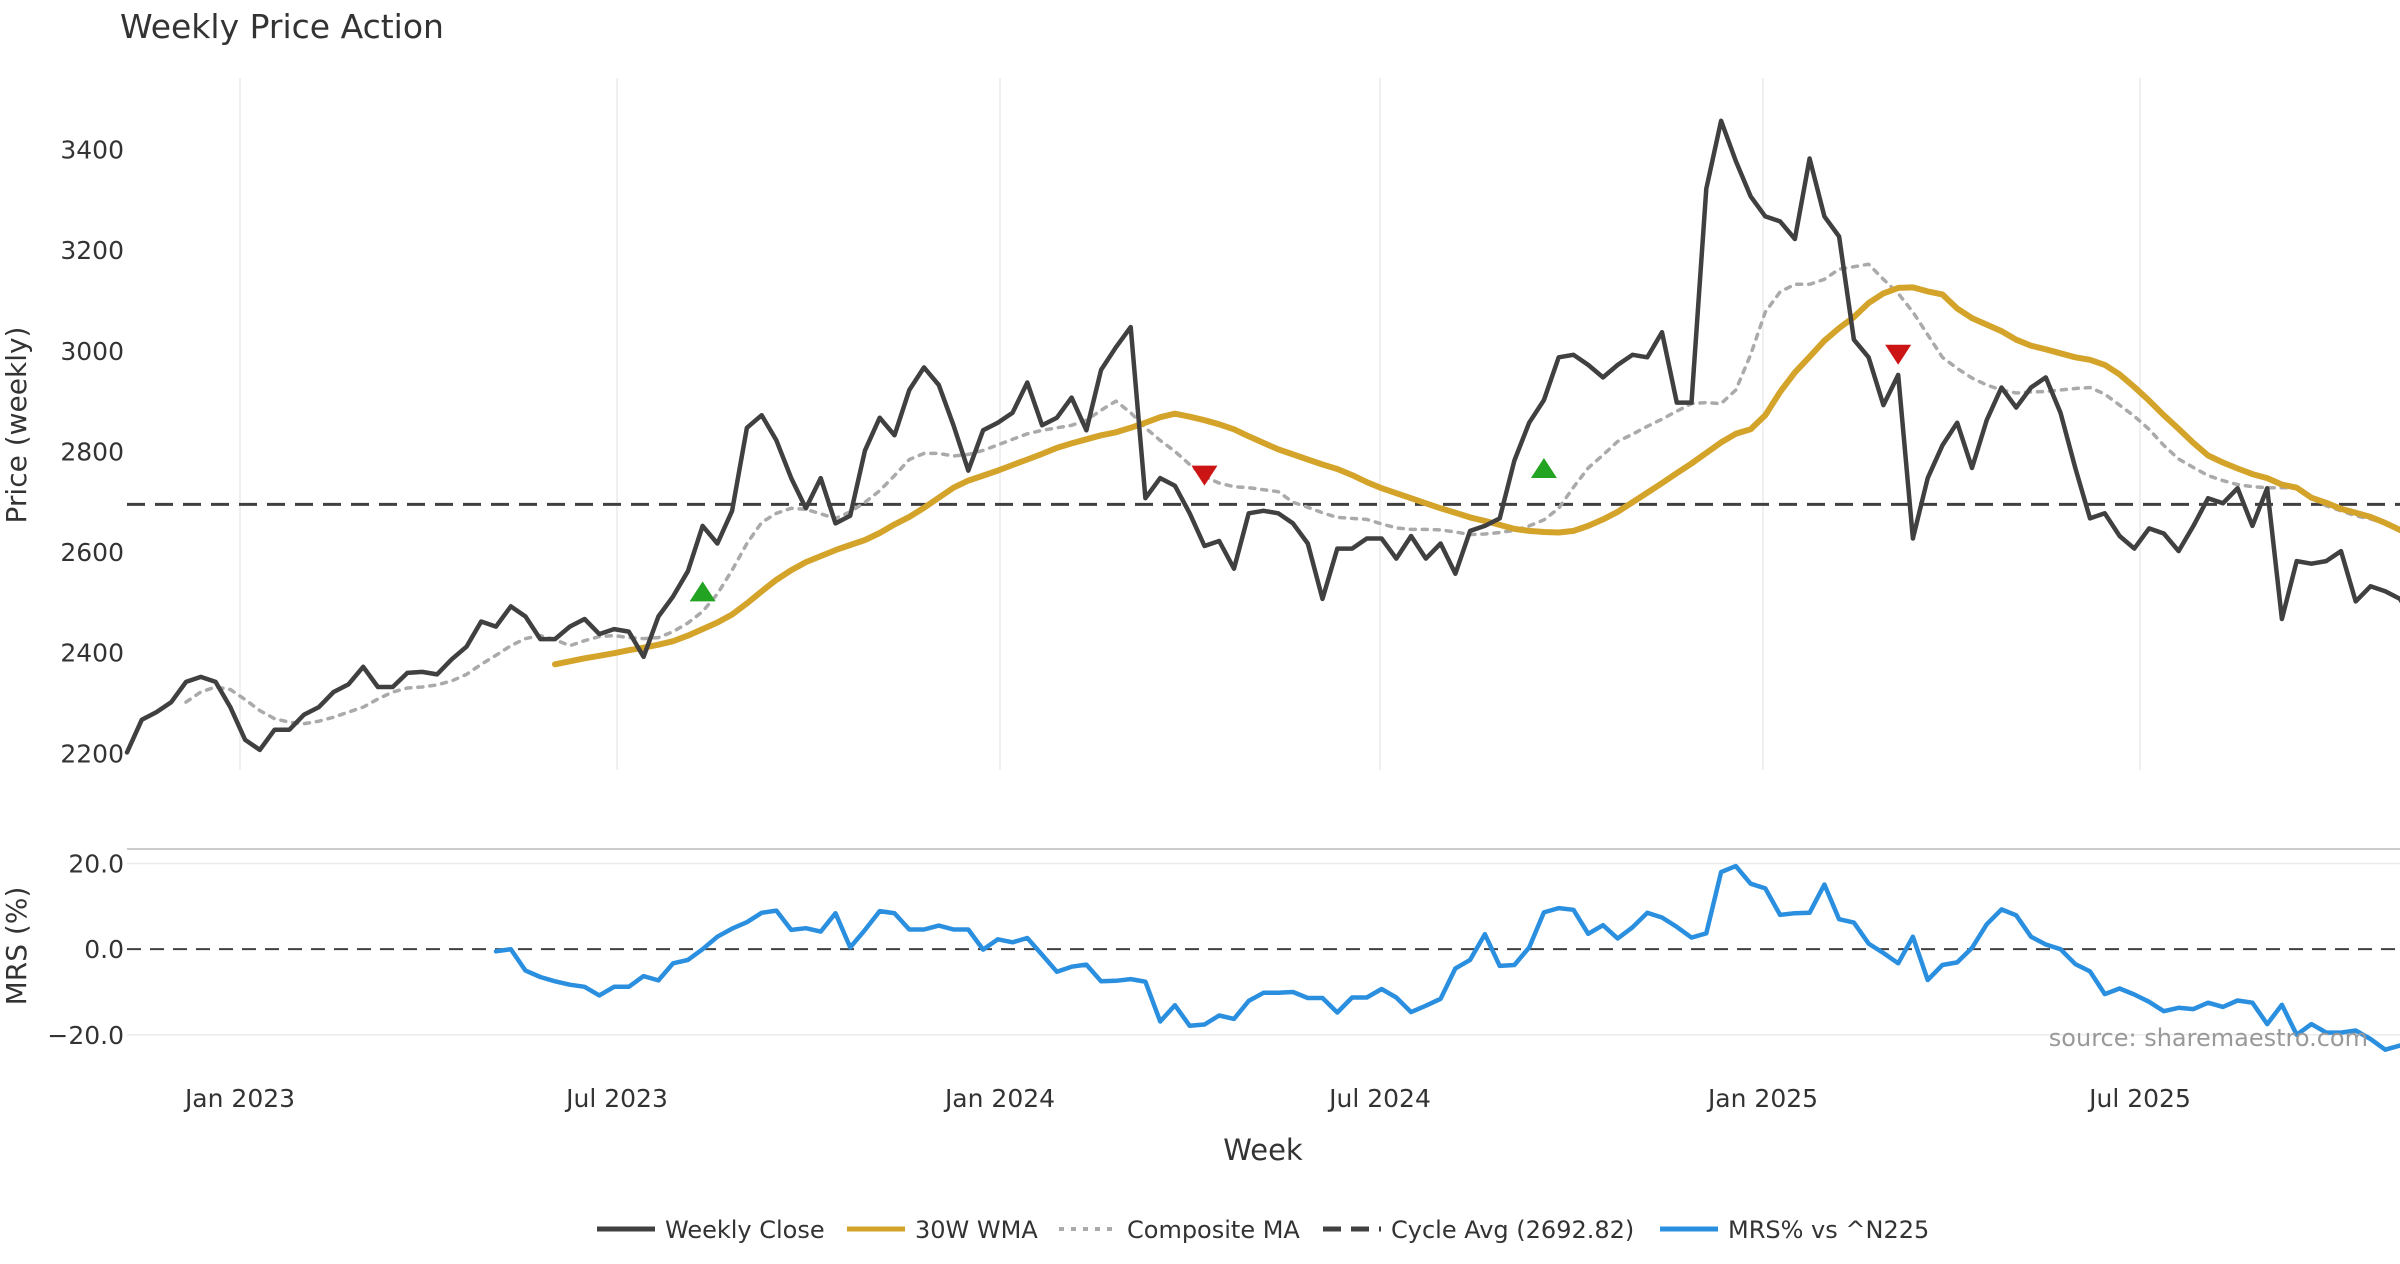 This screenshot has height=1264, width=2400. I want to click on legend-item-mrs-vs-n225: MRS% vs ^N225, so click(1794, 1230).